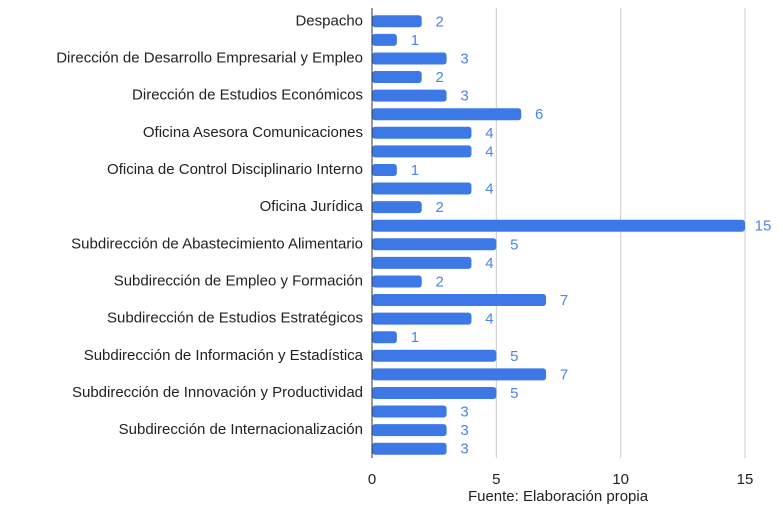 This screenshot has height=508, width=783. I want to click on value-label: 15, so click(763, 226).